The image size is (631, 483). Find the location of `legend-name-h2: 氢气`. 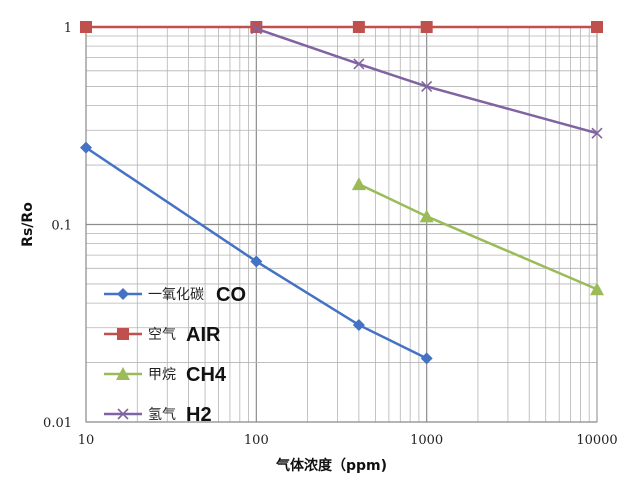

legend-name-h2: 氢气 is located at coordinates (162, 415).